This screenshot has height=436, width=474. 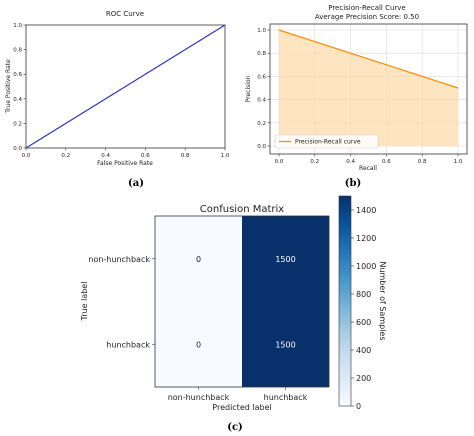 What do you see at coordinates (261, 31) in the screenshot?
I see `pr-y-tick-label: 1.0` at bounding box center [261, 31].